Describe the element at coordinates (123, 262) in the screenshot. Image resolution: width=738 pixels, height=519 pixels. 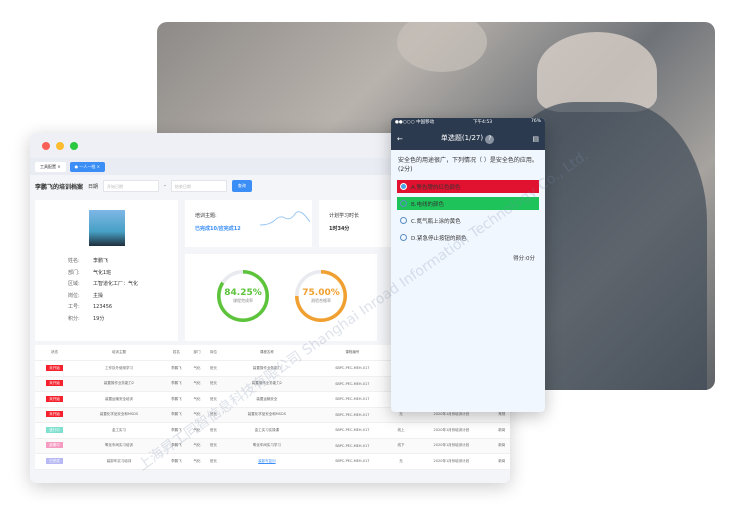
I see `profile-field: 姓名: 李鹏飞` at that location.